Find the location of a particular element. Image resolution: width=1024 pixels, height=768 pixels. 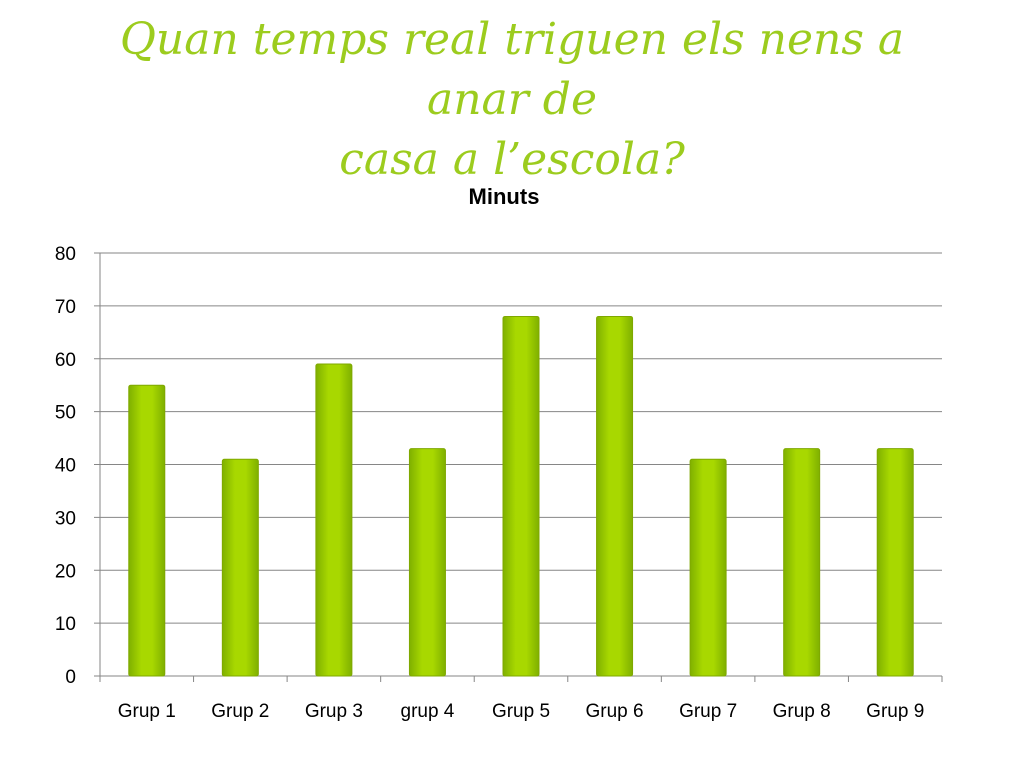

x-tick-label: Grup 7 is located at coordinates (708, 711).